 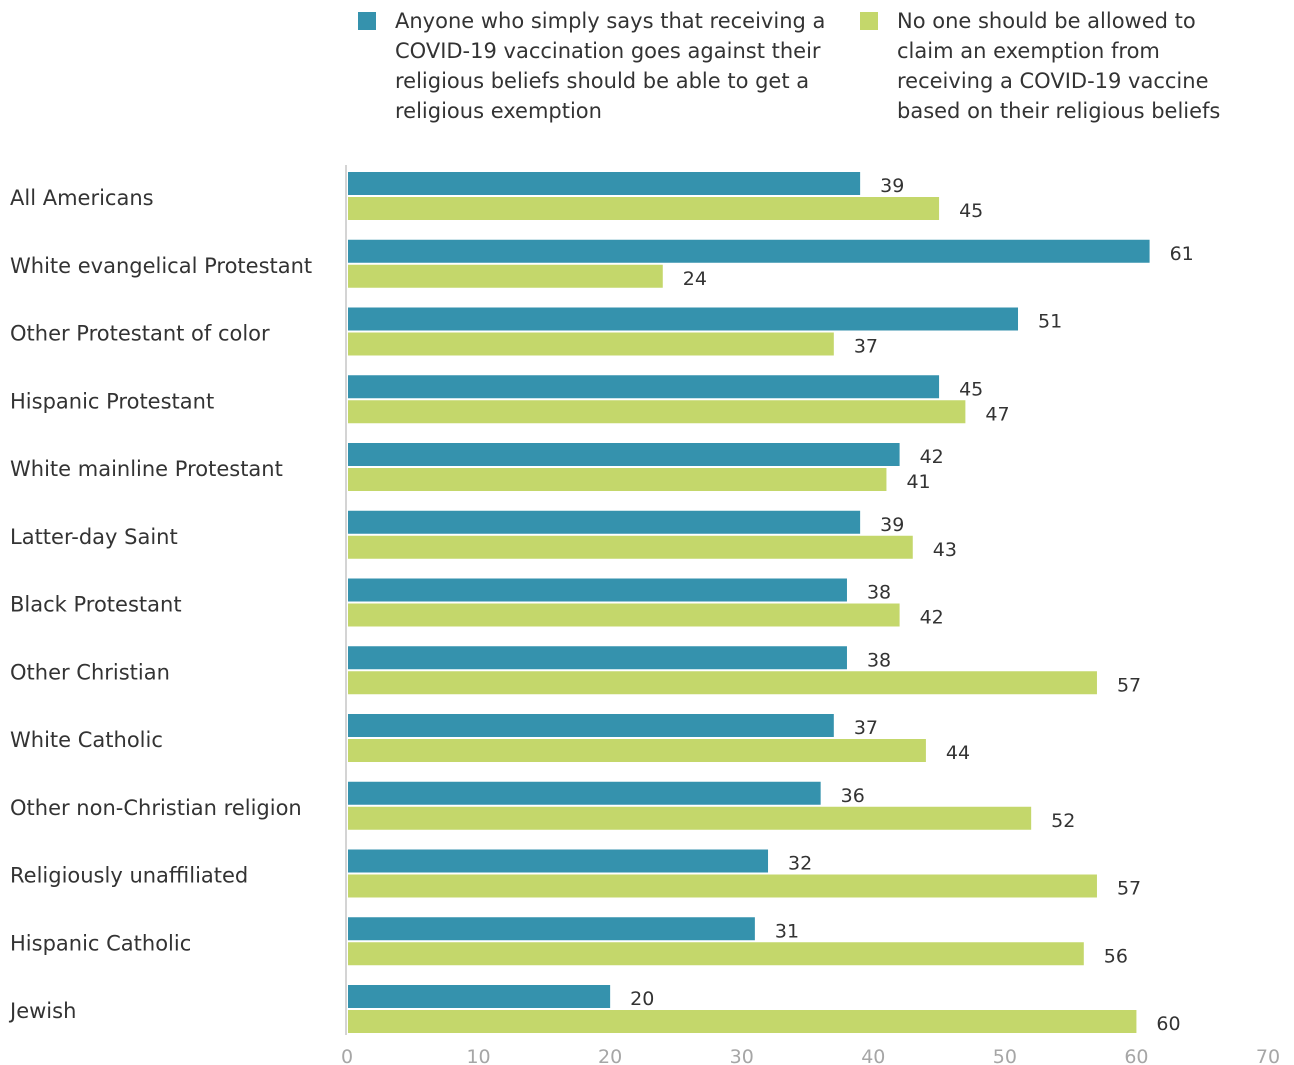 What do you see at coordinates (90, 672) in the screenshot?
I see `category-label: Other Christian` at bounding box center [90, 672].